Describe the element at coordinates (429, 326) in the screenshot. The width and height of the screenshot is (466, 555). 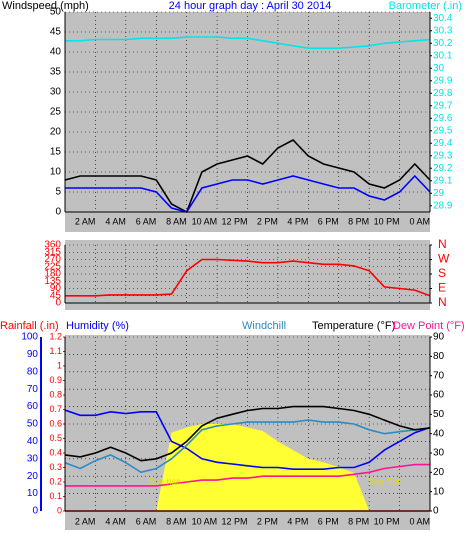
I see `legend-label: Dew Point (°F)` at that location.